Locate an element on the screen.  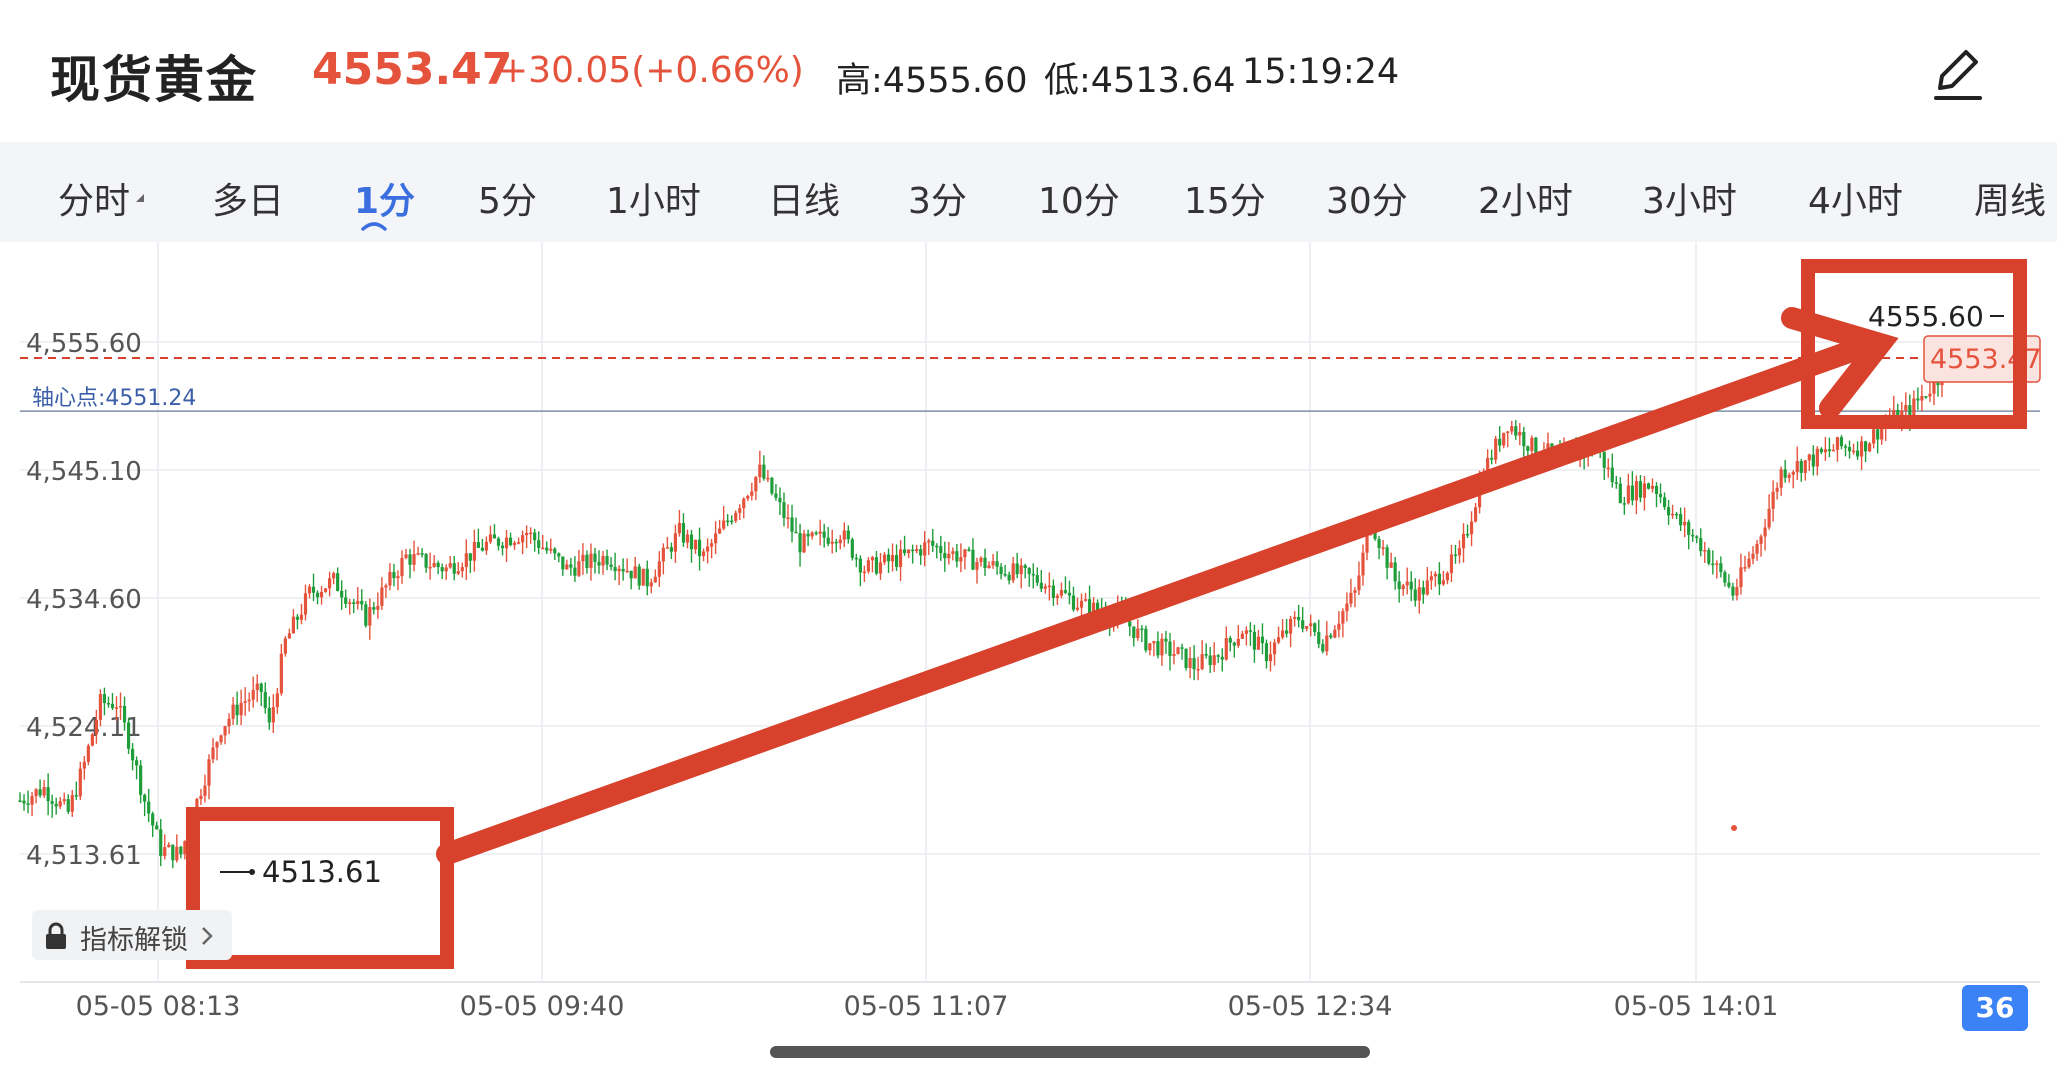
indicator-unlock-button: 指标解锁 is located at coordinates (132, 935).